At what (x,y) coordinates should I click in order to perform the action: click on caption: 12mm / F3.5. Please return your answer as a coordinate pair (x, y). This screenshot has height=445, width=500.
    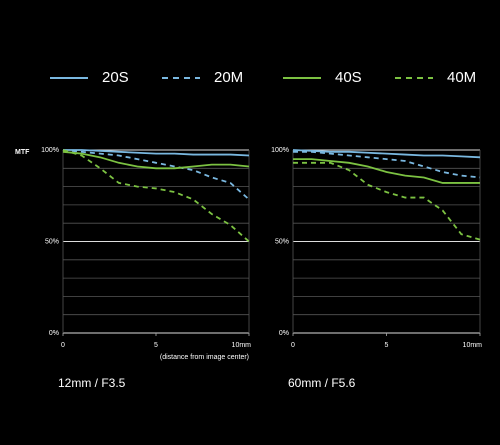
    Looking at the image, I should click on (92, 383).